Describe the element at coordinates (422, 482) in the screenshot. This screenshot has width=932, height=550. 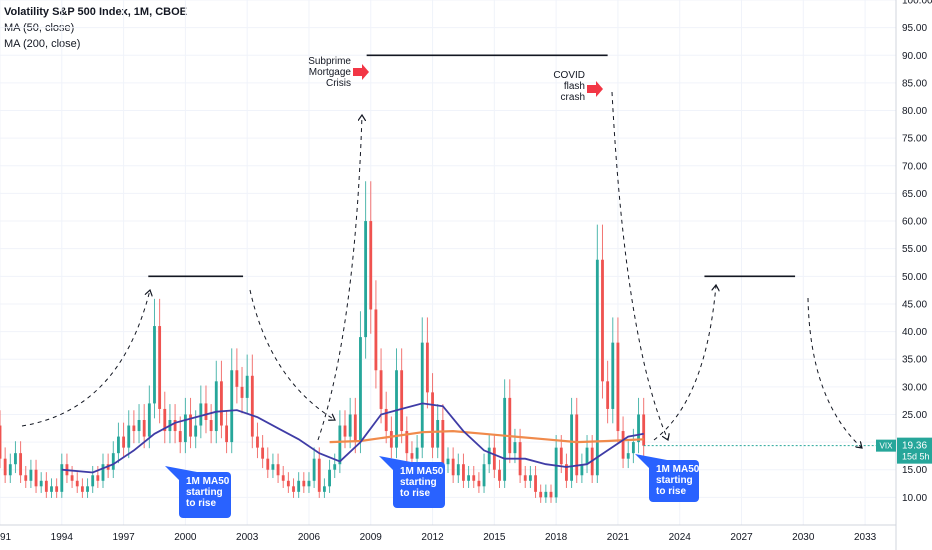
I see `ma50-callout-2-text: 1M MA50 starting to rise` at that location.